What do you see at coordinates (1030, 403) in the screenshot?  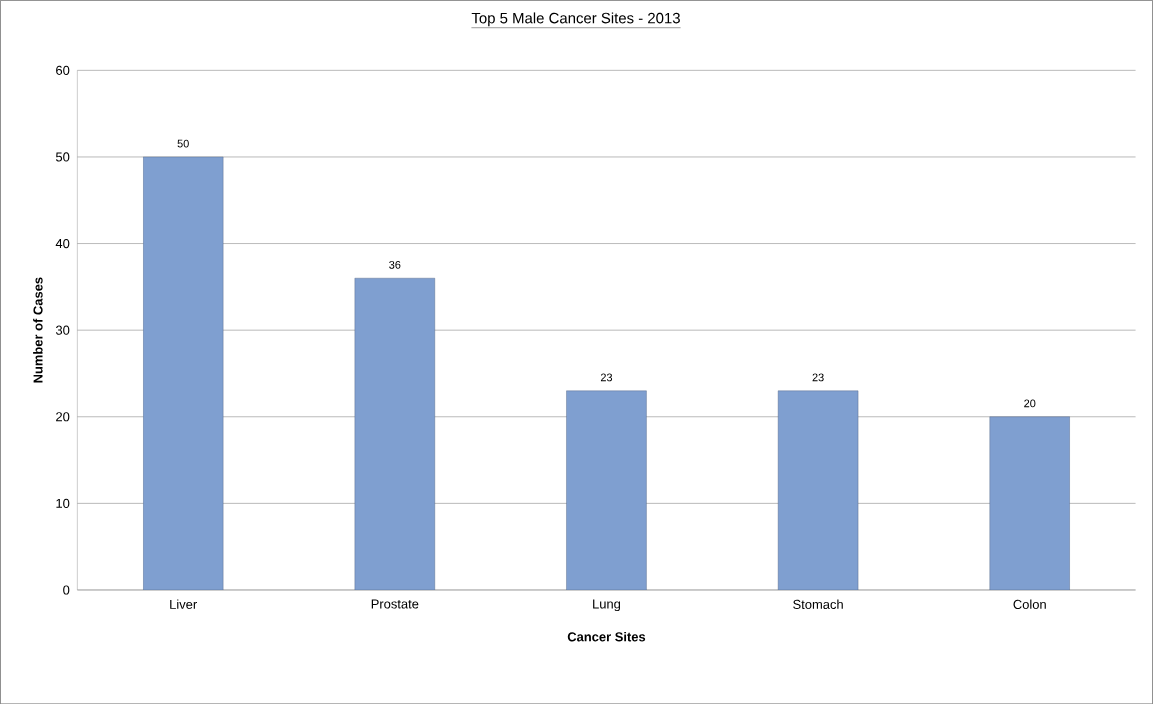 I see `data-label: 20` at bounding box center [1030, 403].